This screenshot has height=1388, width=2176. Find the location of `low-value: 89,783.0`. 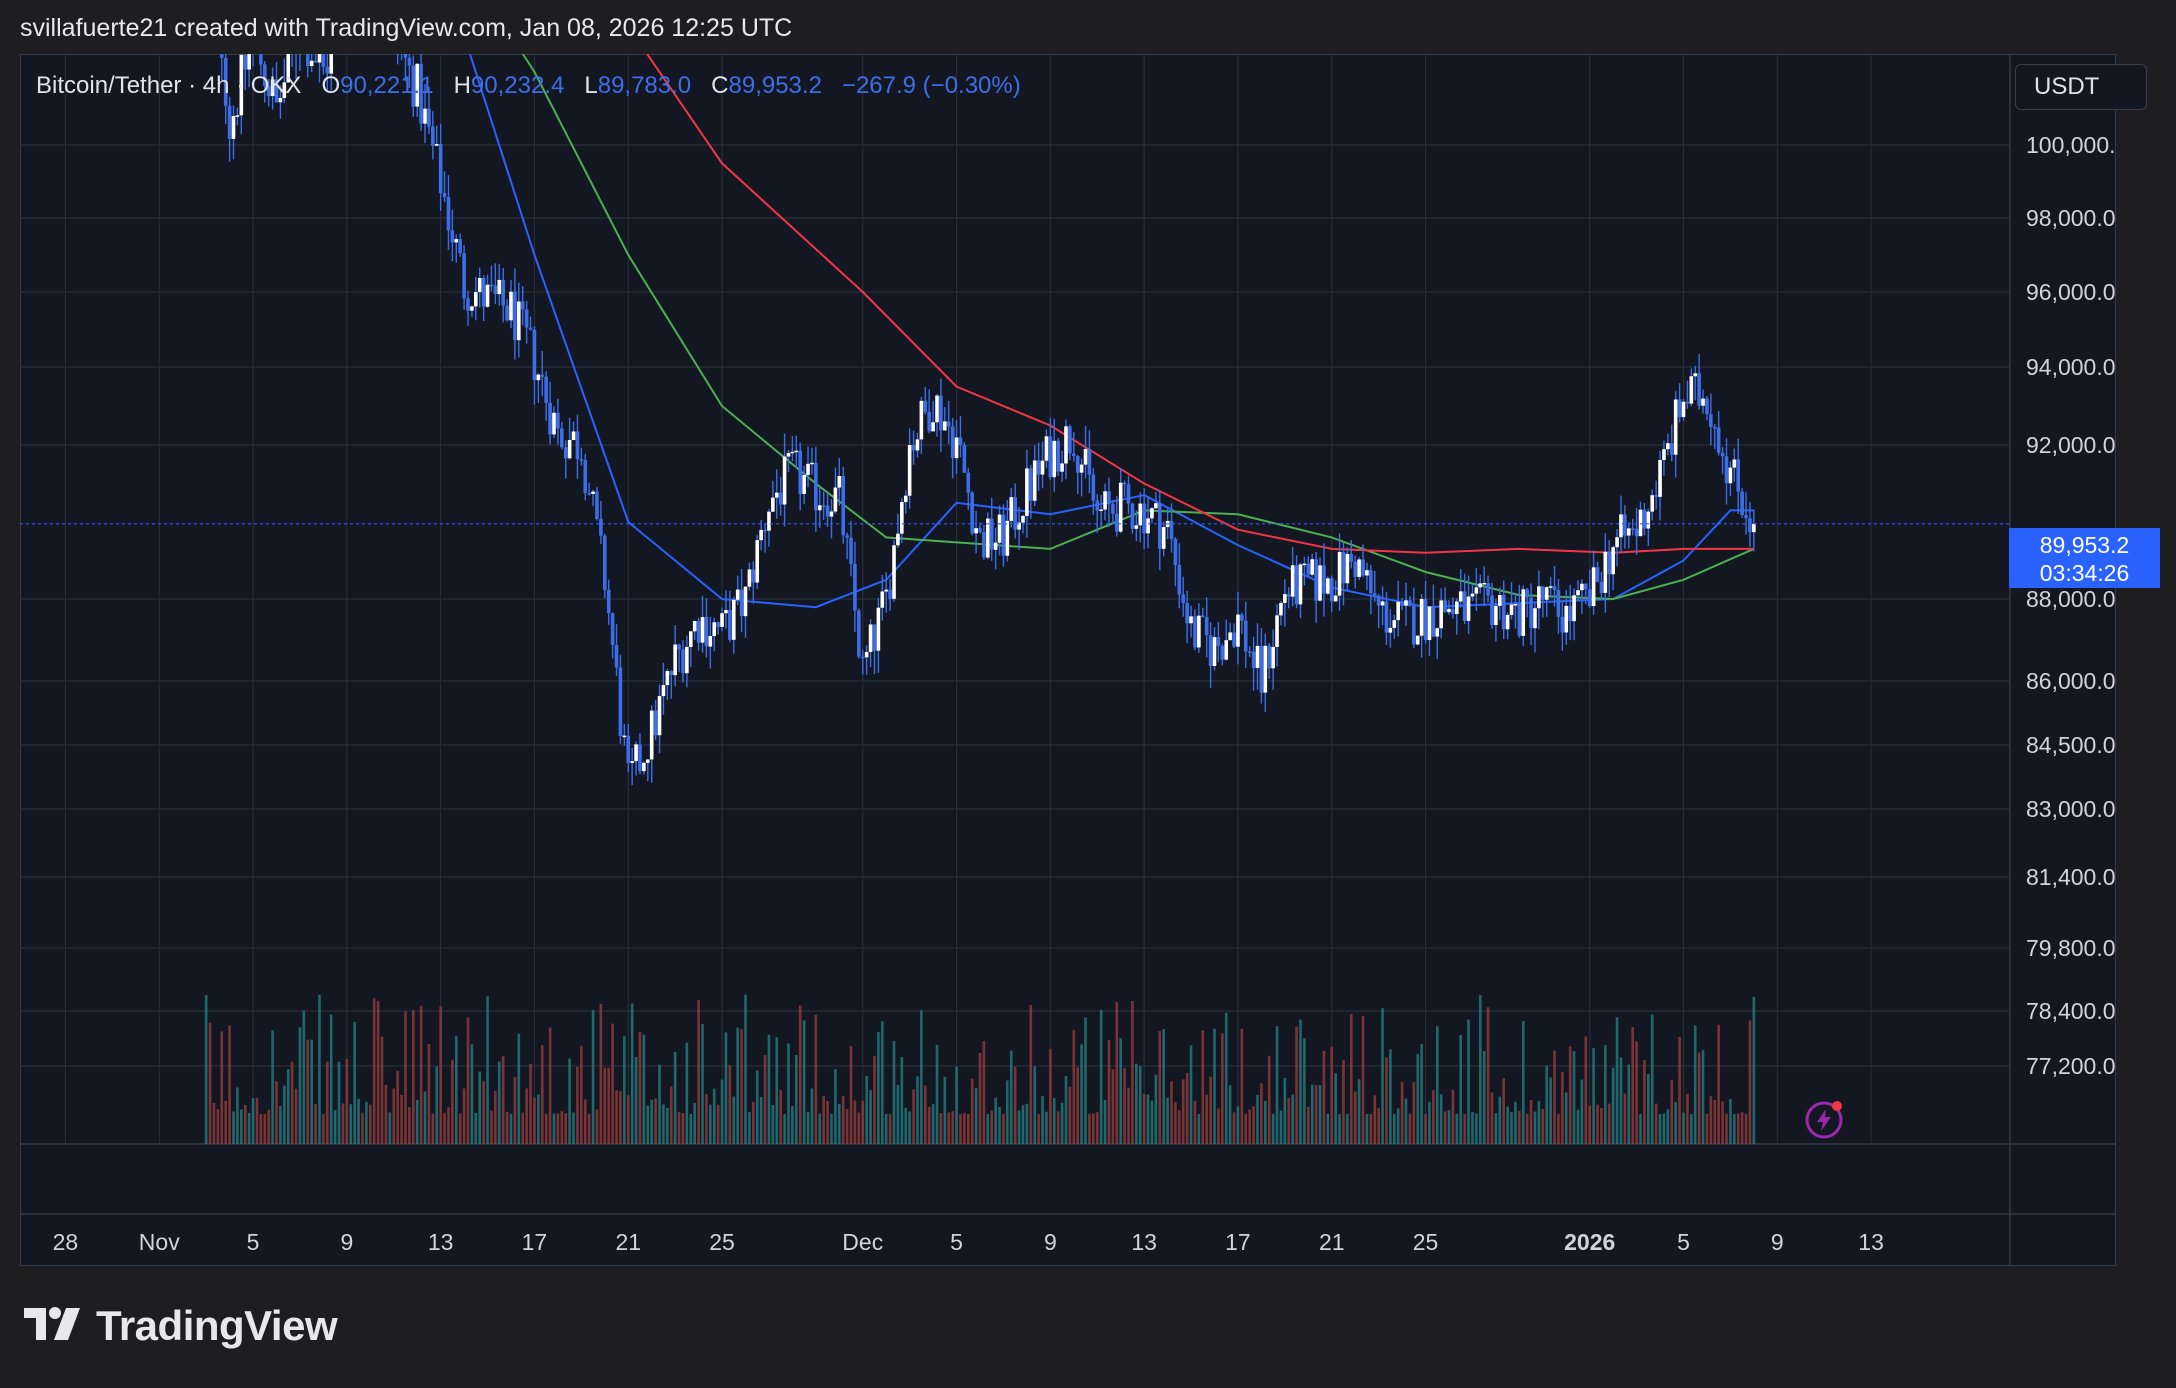

low-value: 89,783.0 is located at coordinates (644, 85).